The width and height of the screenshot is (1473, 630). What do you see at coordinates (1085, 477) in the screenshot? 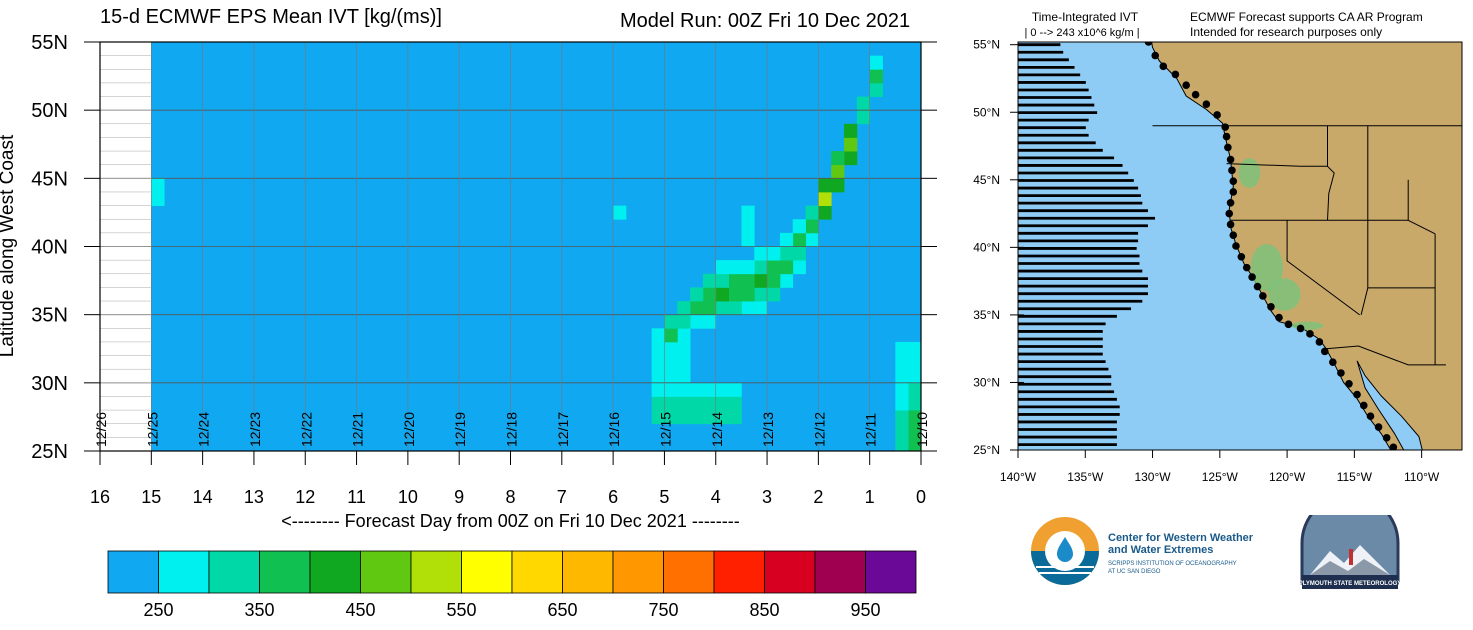
I see `map-lon-label: 135°W` at bounding box center [1085, 477].